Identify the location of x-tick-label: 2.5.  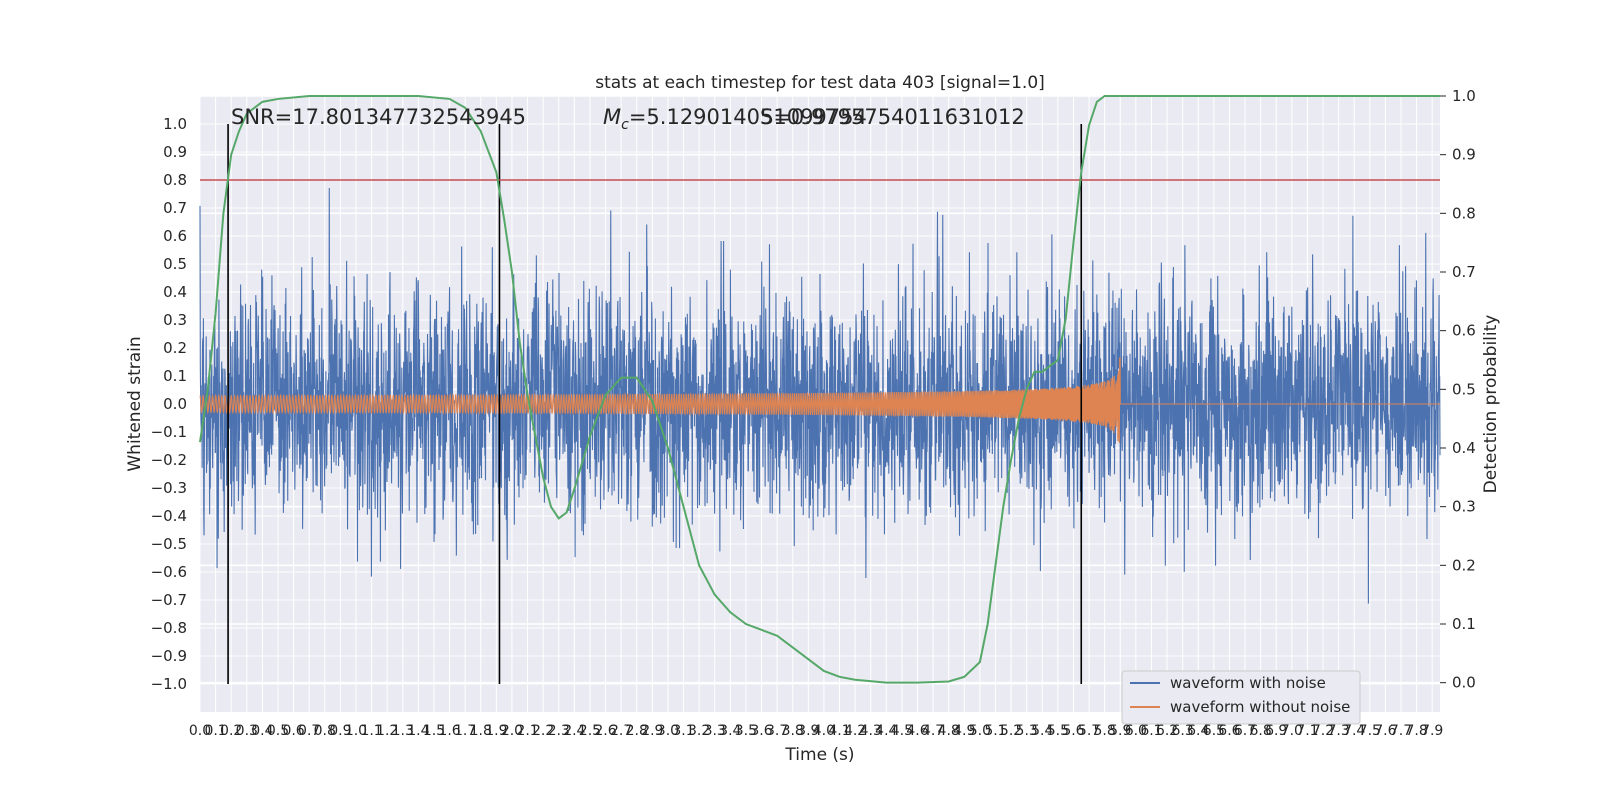
(590, 731).